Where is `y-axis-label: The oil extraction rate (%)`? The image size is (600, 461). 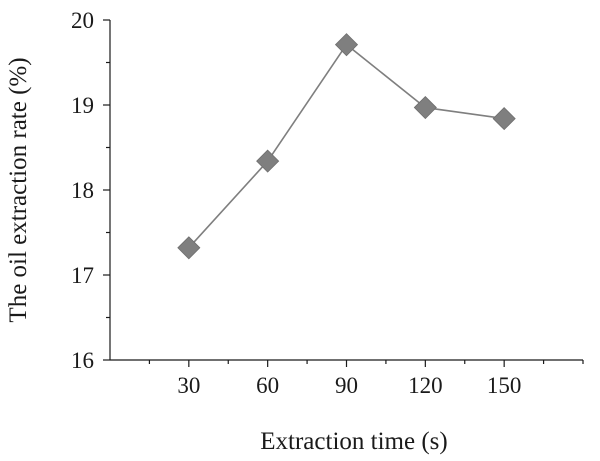 y-axis-label: The oil extraction rate (%) is located at coordinates (18, 189).